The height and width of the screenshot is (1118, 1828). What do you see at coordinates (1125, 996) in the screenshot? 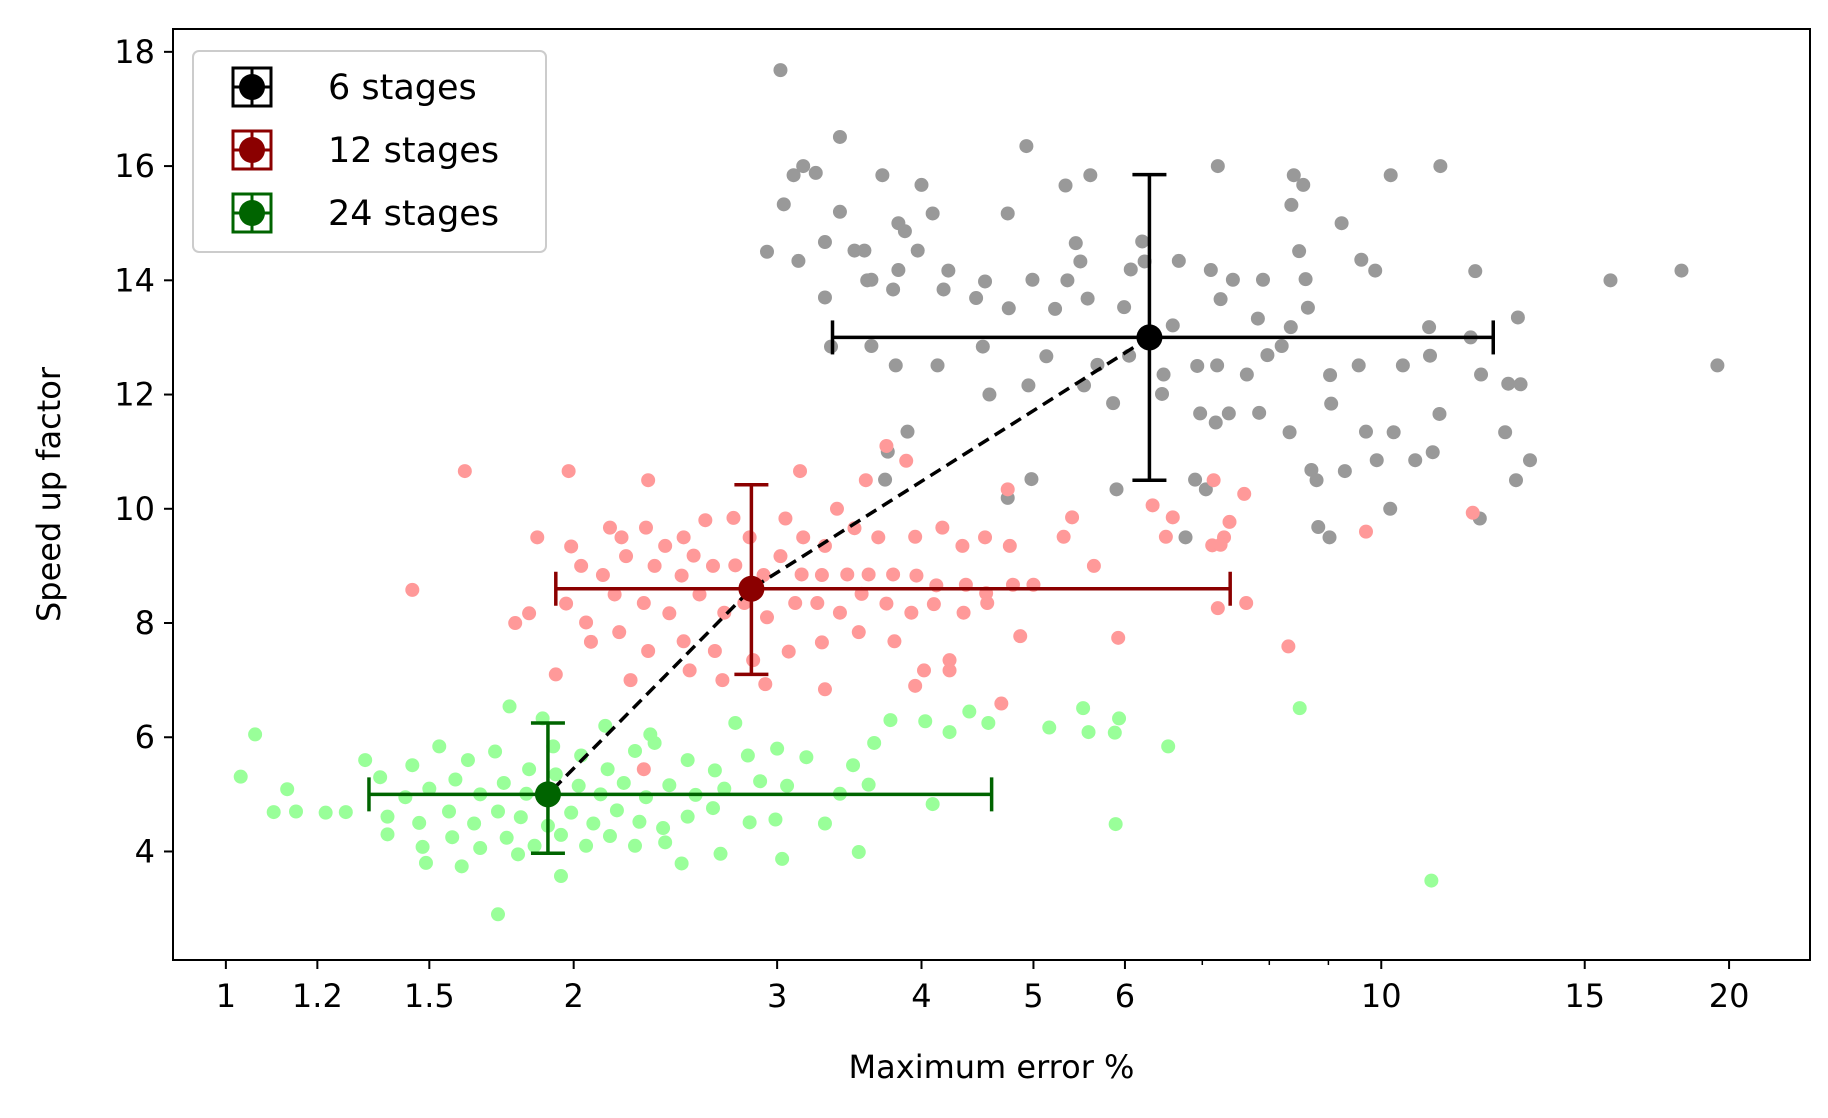
I see `x-tick-label: 6` at bounding box center [1125, 996].